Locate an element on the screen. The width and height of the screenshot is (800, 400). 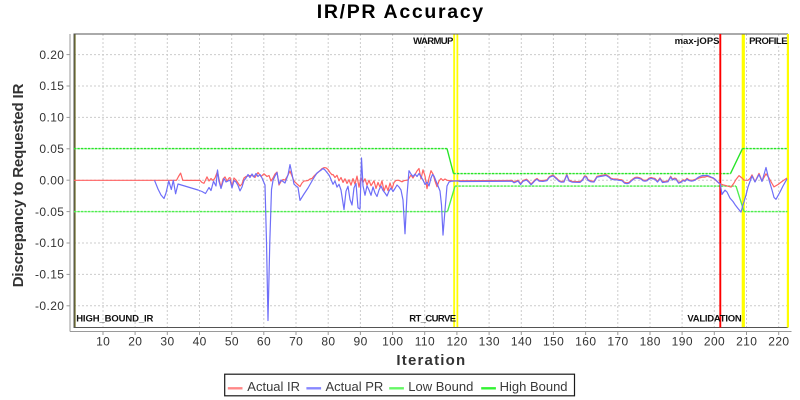
svg-text: 10 is located at coordinates (103, 342).